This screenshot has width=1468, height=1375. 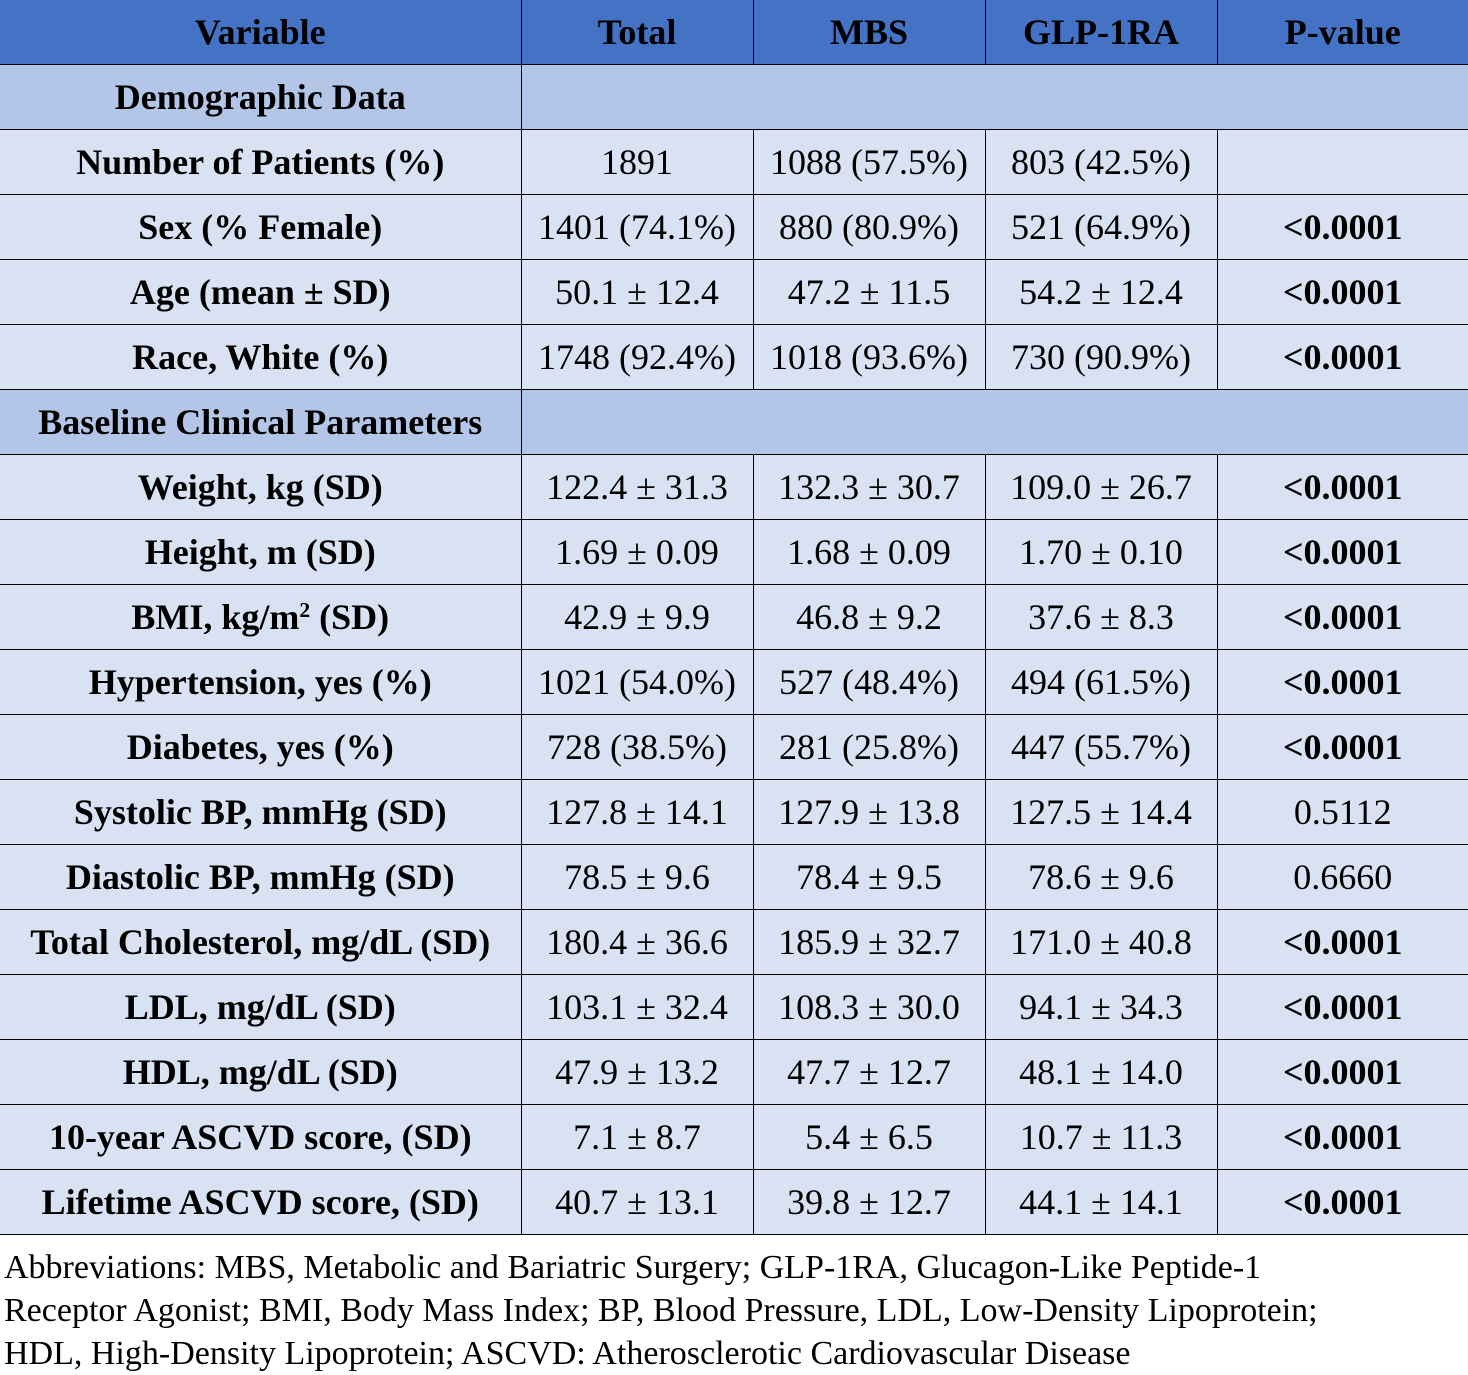 What do you see at coordinates (869, 747) in the screenshot?
I see `mbs-cell: 281 (25.8%)` at bounding box center [869, 747].